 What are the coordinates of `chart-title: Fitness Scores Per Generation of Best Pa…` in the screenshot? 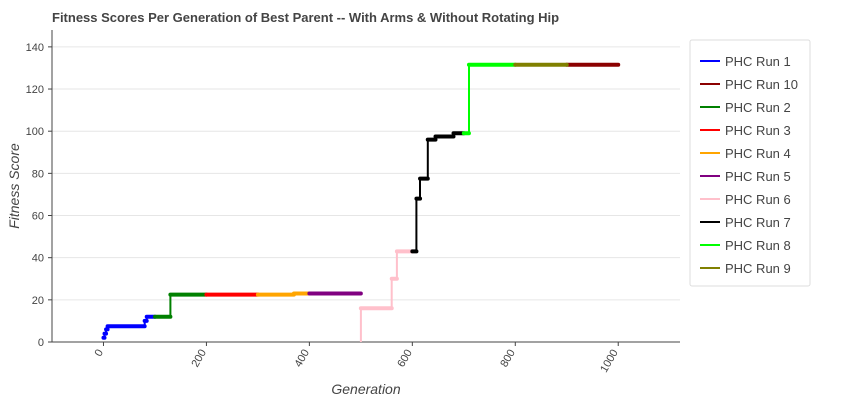 It's located at (305, 17).